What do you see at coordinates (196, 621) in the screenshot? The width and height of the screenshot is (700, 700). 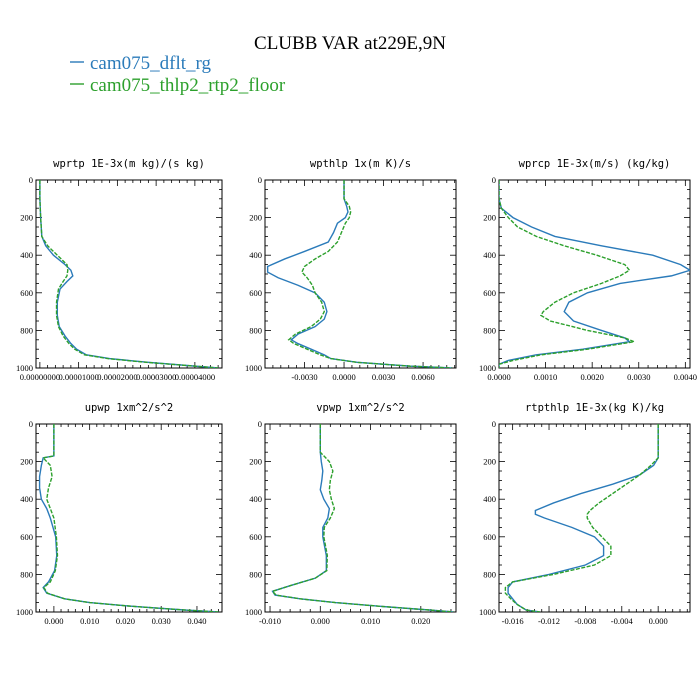 I see `x-tick-label: 0.040` at bounding box center [196, 621].